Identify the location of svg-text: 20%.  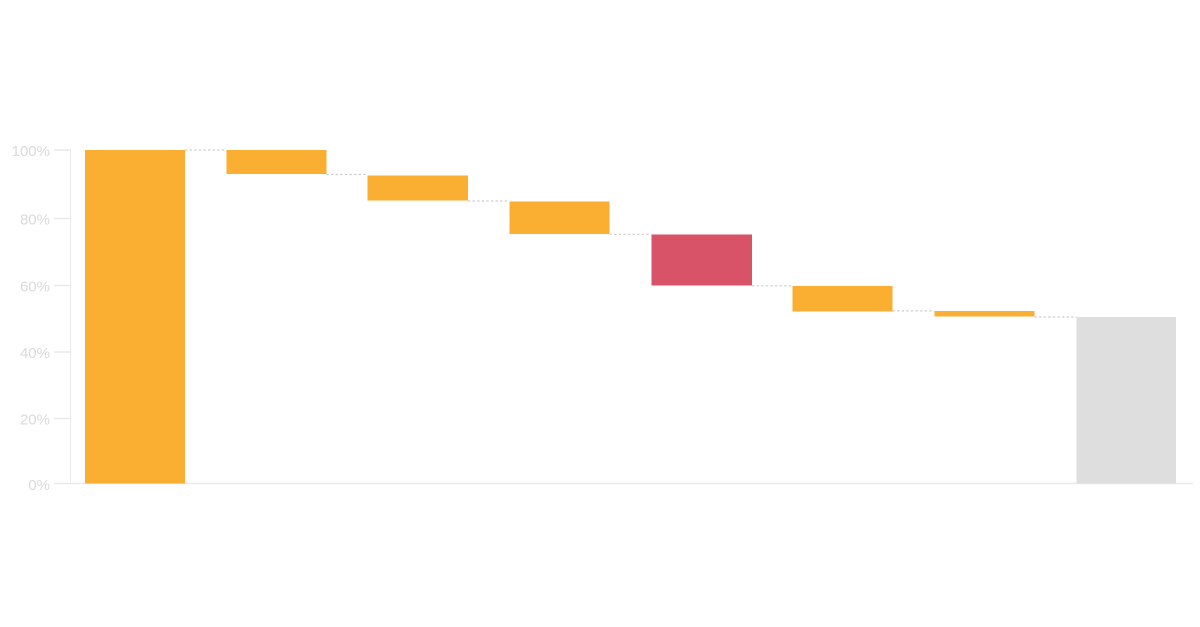
(35, 420).